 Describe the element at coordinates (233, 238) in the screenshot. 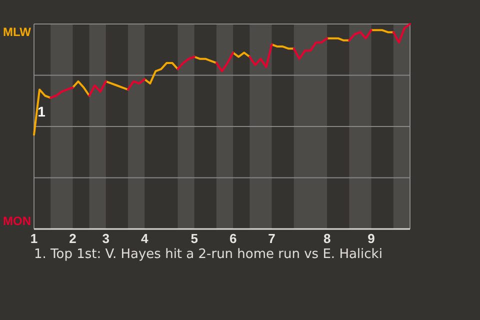

I see `x-tick-label: 6` at that location.